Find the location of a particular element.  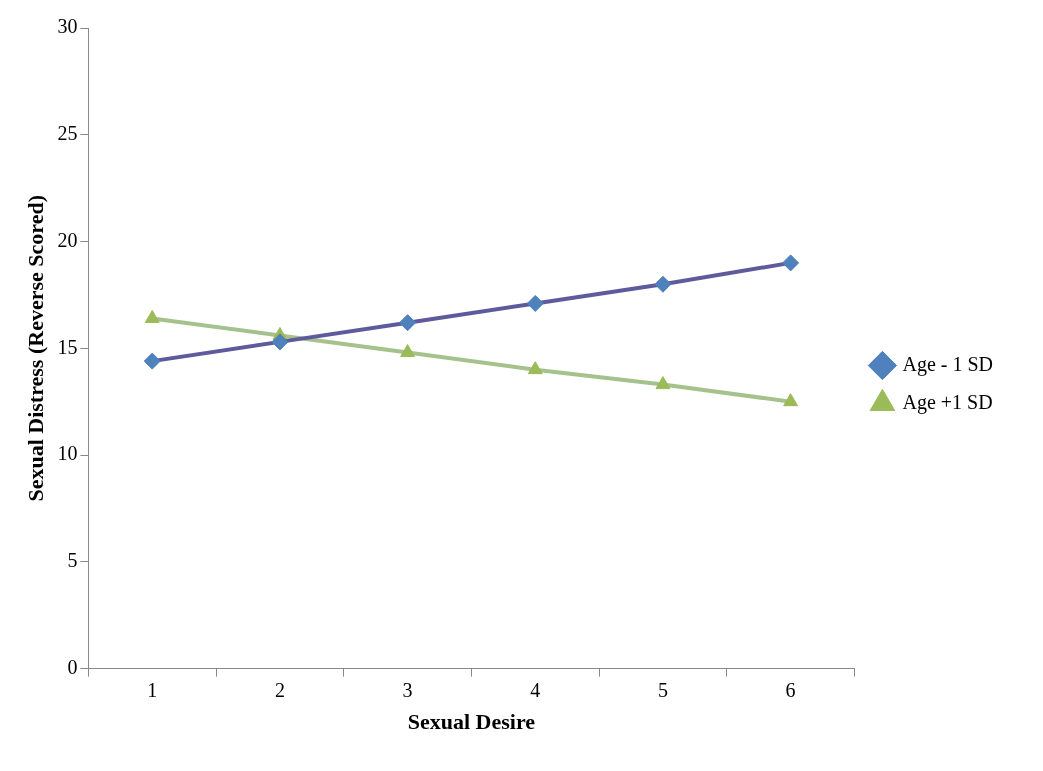

y-axis-title: Sexual Distress (Reverse Scored) is located at coordinates (35, 348).